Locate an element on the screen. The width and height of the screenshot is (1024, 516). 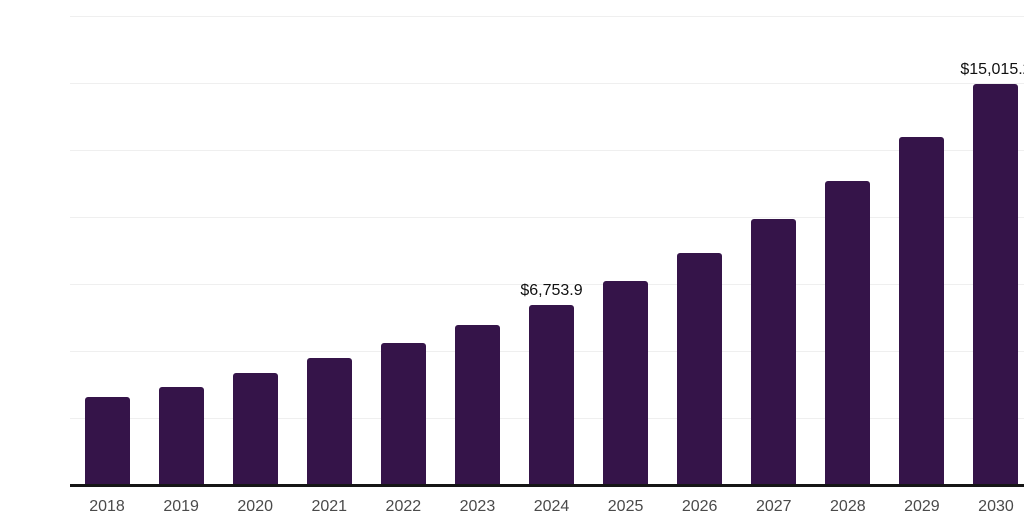
x-tick-label-2025: 2025 is located at coordinates (625, 506).